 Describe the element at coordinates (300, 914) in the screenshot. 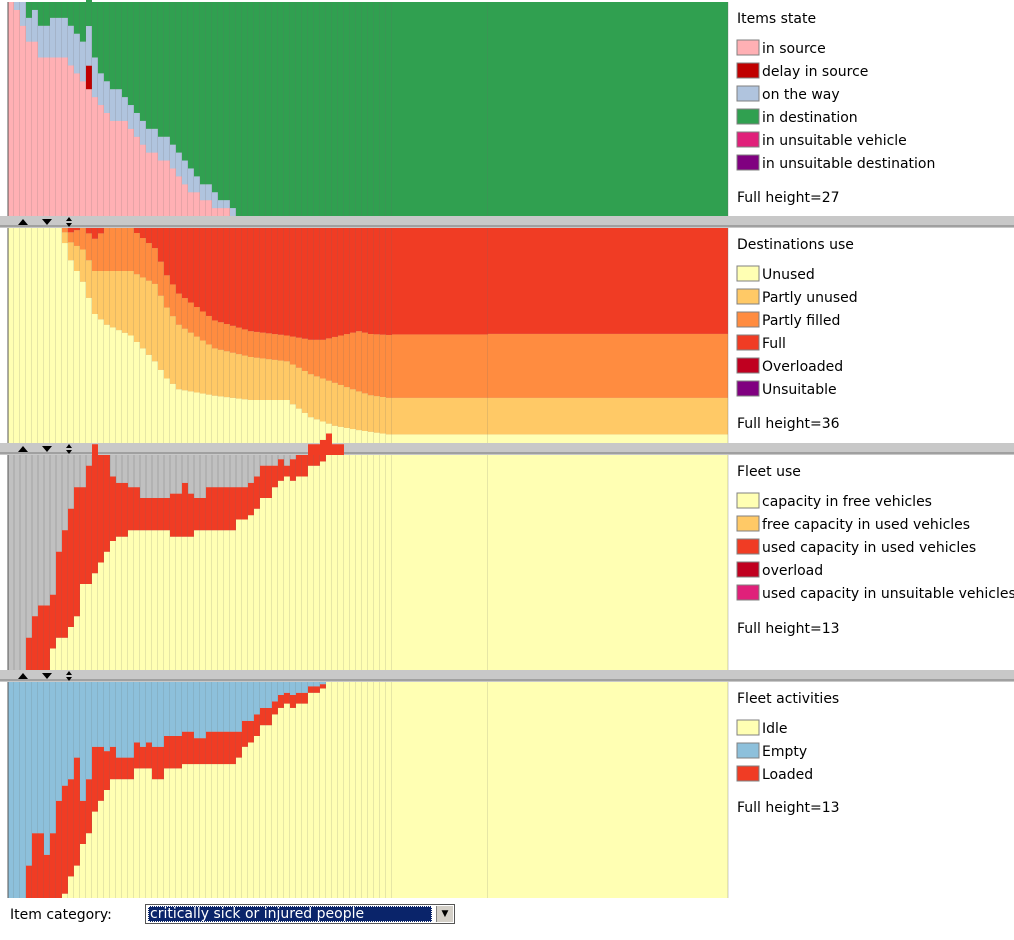

I see `item-category-select: critically sick or injured people ▼` at that location.